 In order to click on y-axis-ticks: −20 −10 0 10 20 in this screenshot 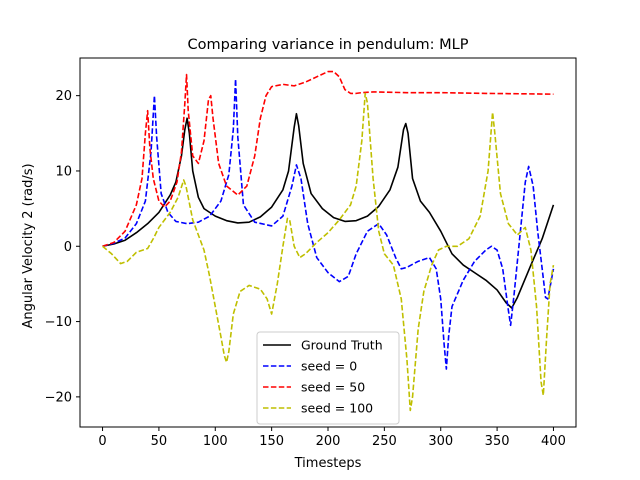, I will do `click(62, 247)`.